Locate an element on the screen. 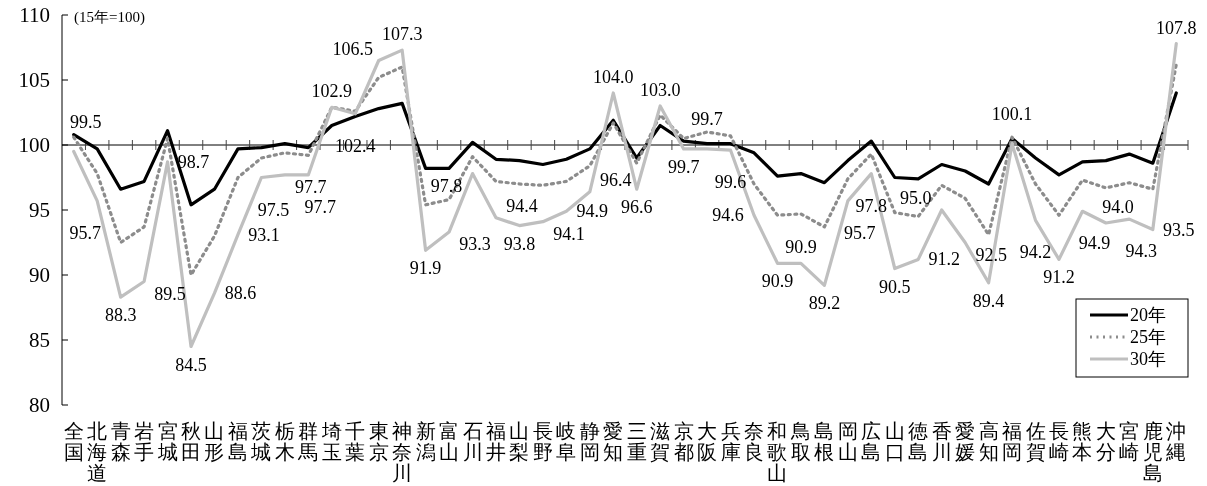 This screenshot has width=1207, height=486. x-tick-label: 福島 is located at coordinates (237, 441).